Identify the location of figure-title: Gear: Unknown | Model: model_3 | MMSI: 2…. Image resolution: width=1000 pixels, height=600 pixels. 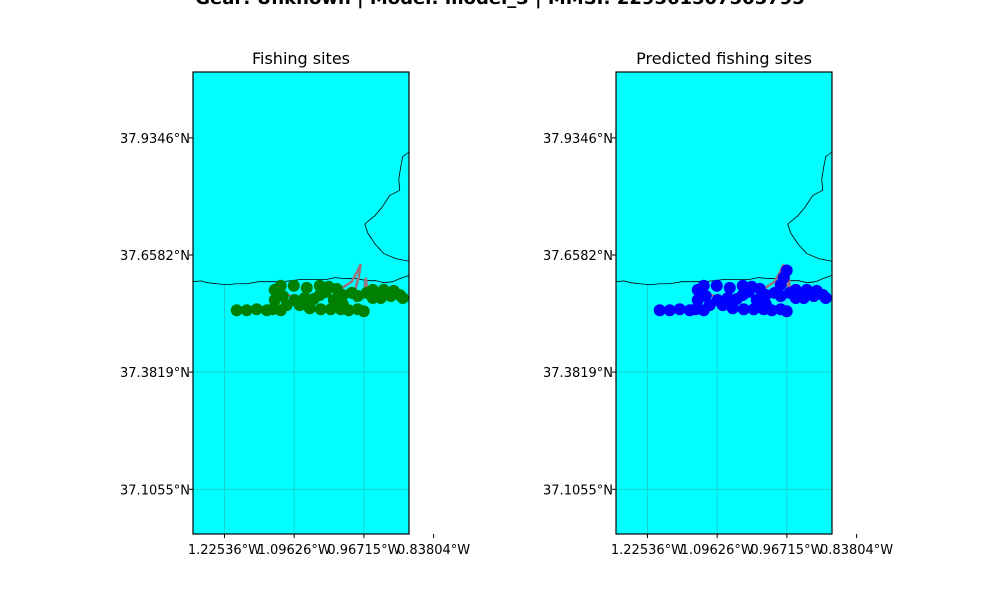
(499, 4).